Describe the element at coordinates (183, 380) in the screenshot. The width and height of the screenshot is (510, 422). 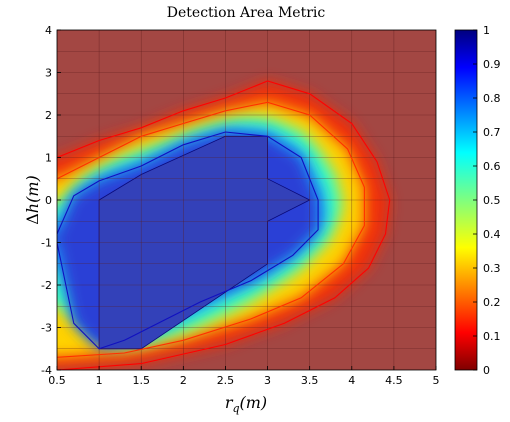
I see `x-tick-label: 2` at that location.